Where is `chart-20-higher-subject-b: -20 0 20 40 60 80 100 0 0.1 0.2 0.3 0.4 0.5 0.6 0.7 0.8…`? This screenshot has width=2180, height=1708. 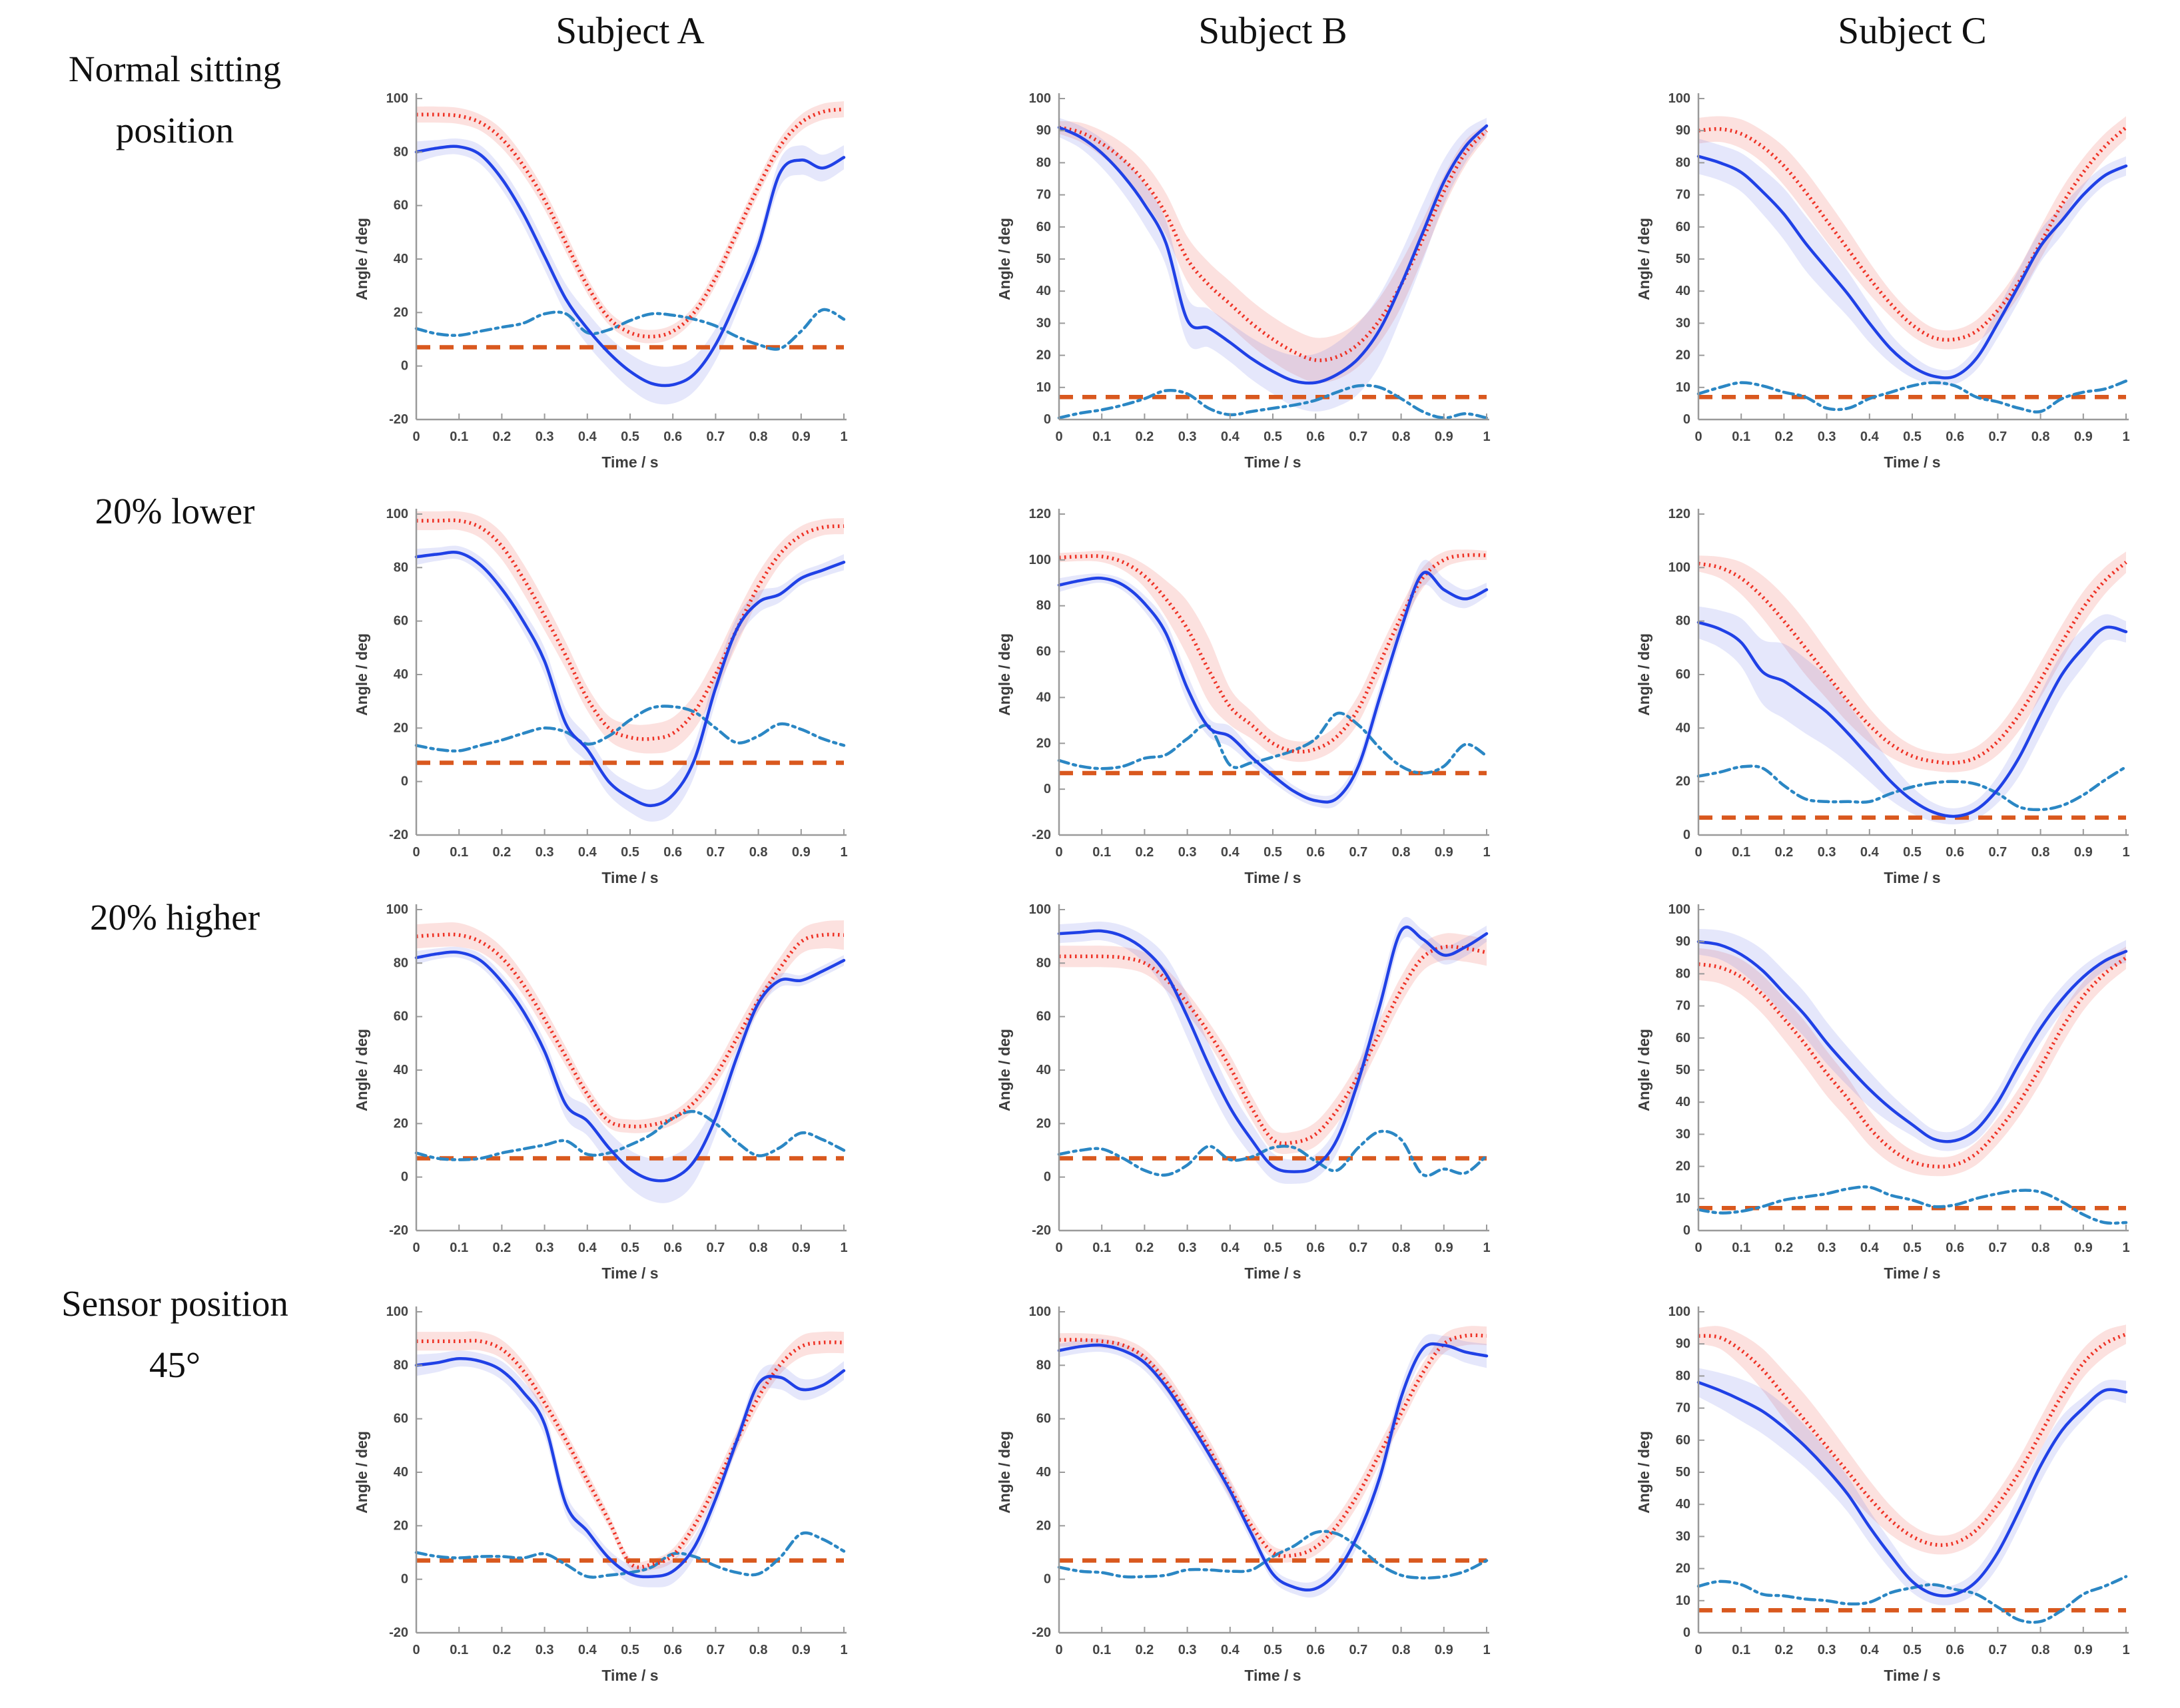
chart-20-higher-subject-b: -20 0 20 40 60 80 100 0 0.1 0.2 0.3 0.4 0.5 0.6 0.7 0.8… is located at coordinates (1243, 1092).